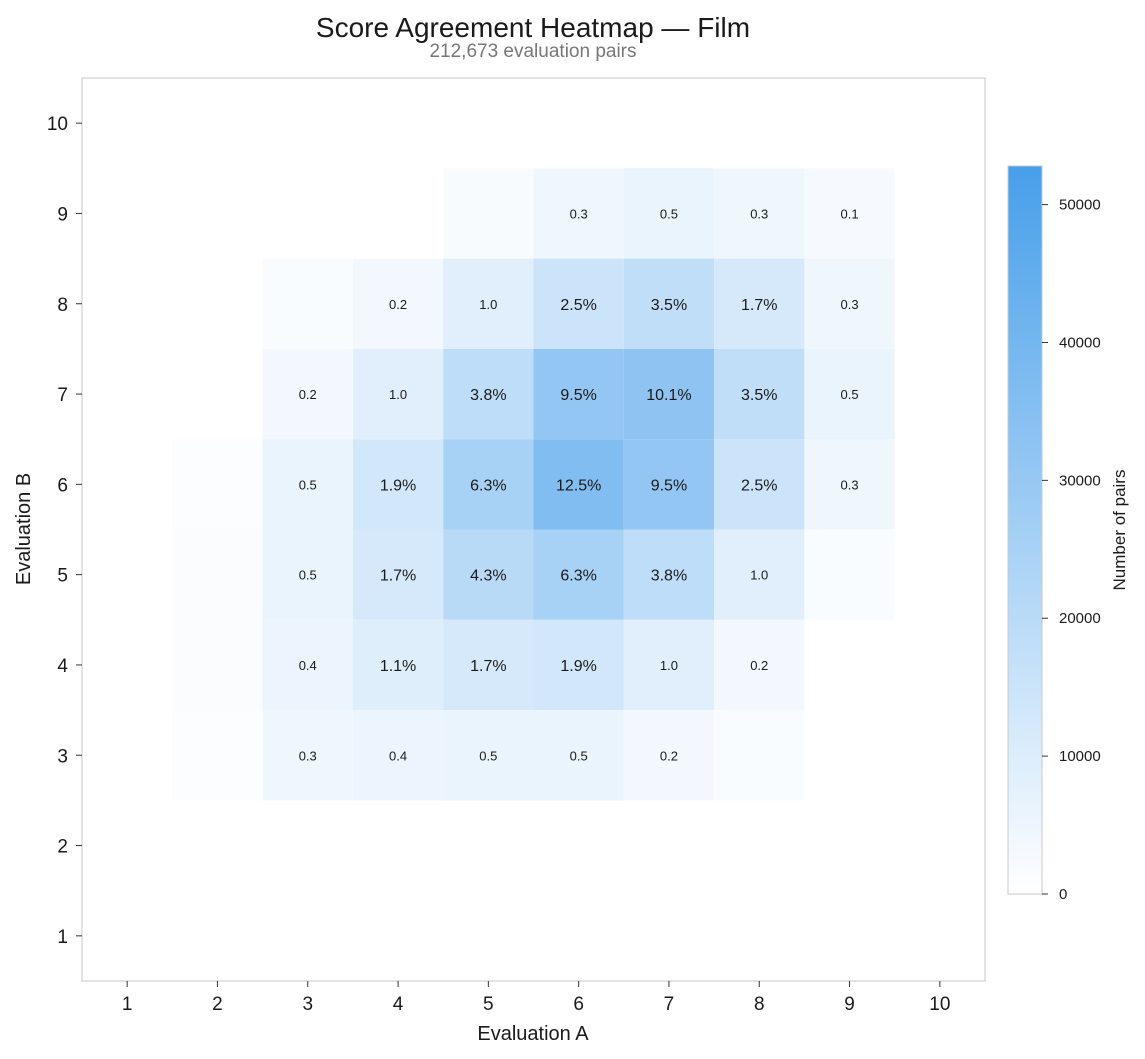 The image size is (1145, 1059). I want to click on cell-label-4-3: 0.4, so click(398, 755).